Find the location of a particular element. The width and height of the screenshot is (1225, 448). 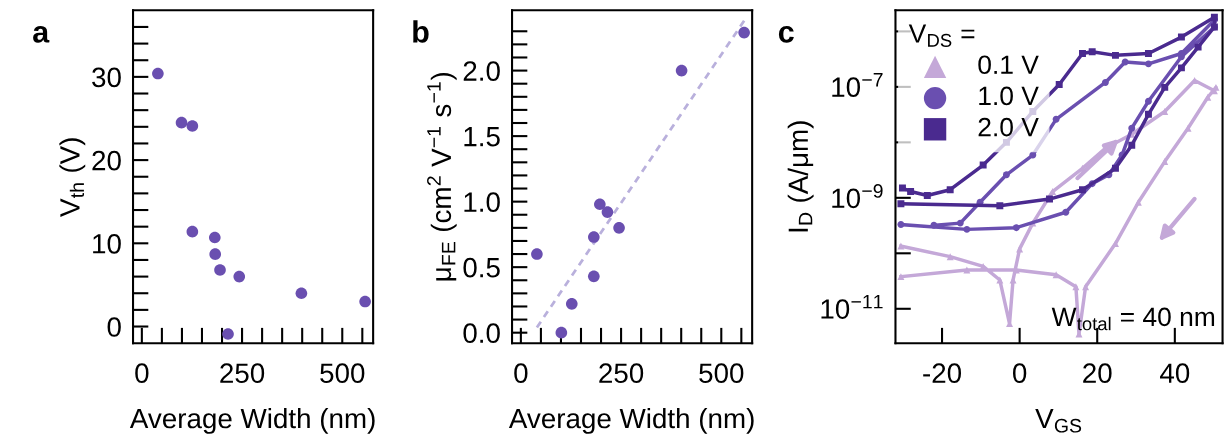

y-tick-label: 20 is located at coordinates (106, 160).